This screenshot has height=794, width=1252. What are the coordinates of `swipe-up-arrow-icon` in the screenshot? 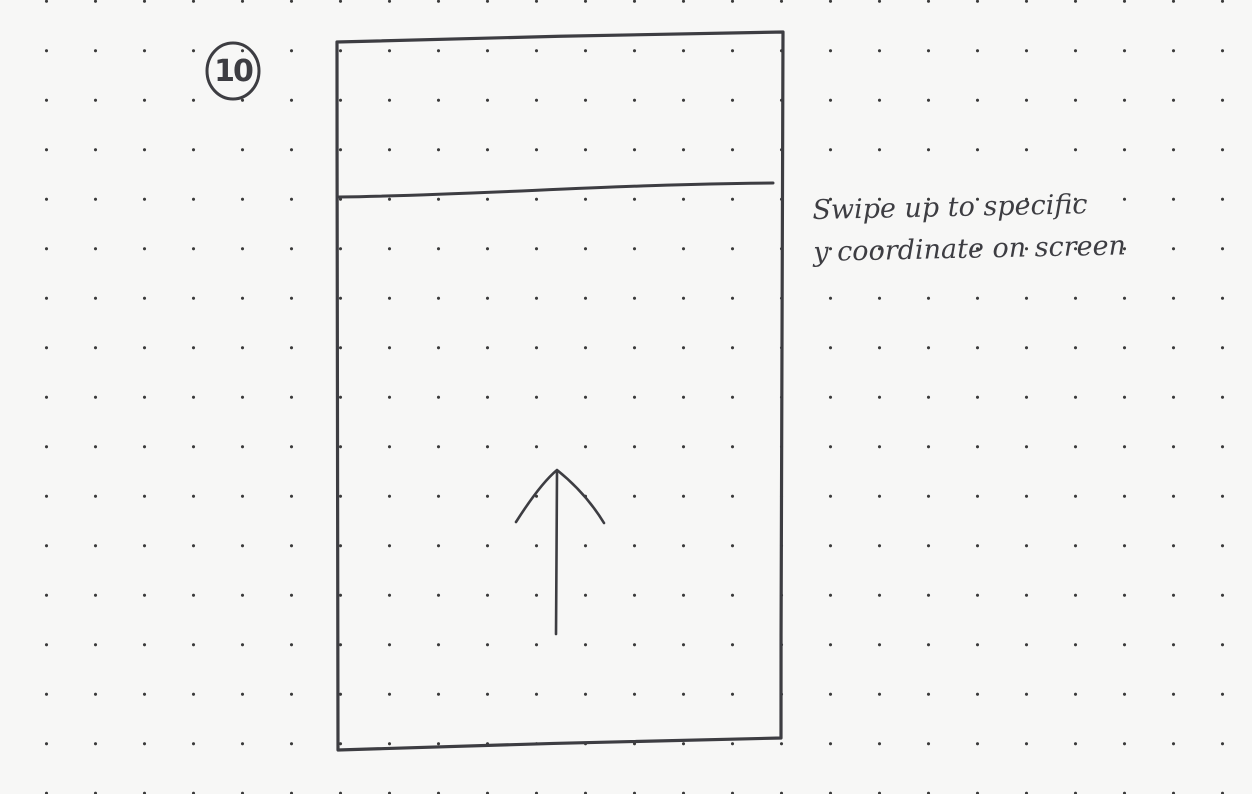 It's located at (560, 552).